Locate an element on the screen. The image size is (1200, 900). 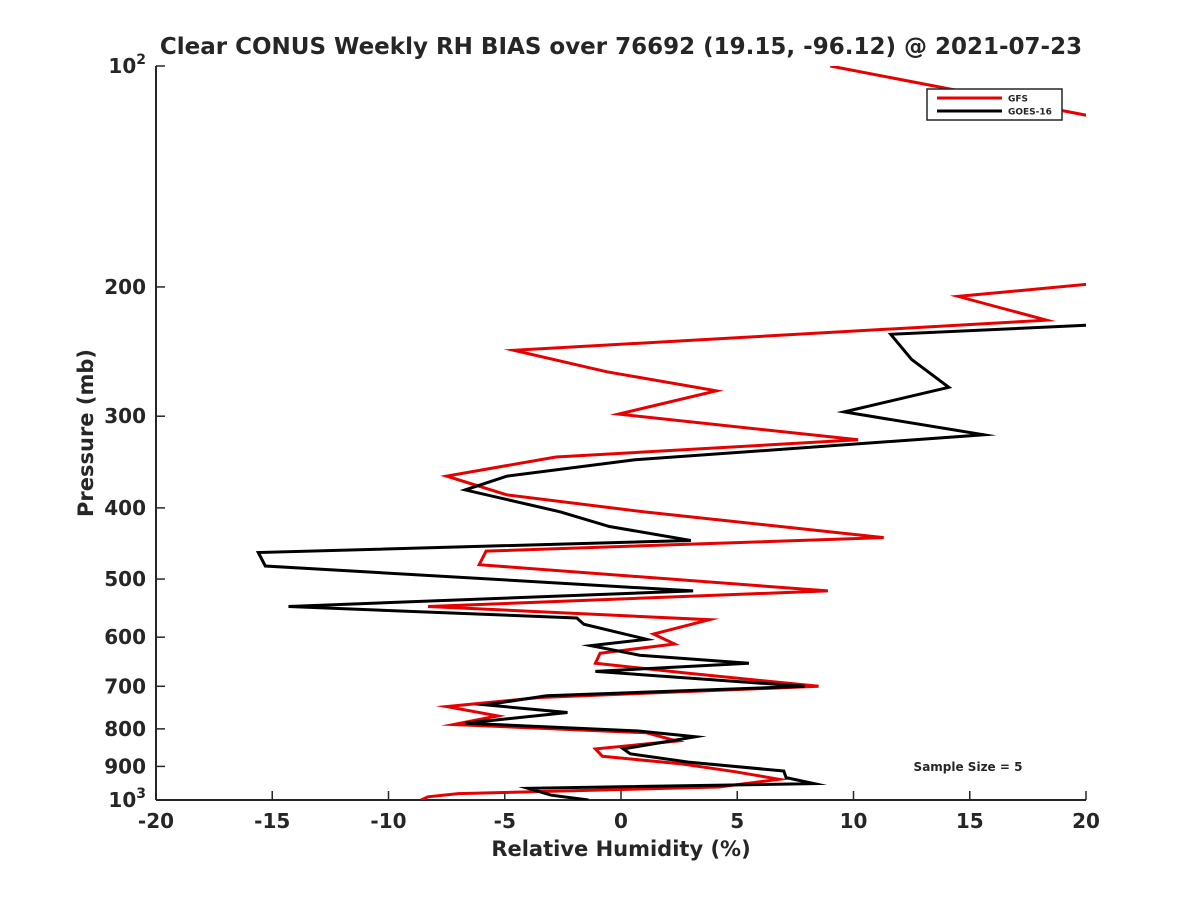
x-tick-label: 5 is located at coordinates (737, 821).